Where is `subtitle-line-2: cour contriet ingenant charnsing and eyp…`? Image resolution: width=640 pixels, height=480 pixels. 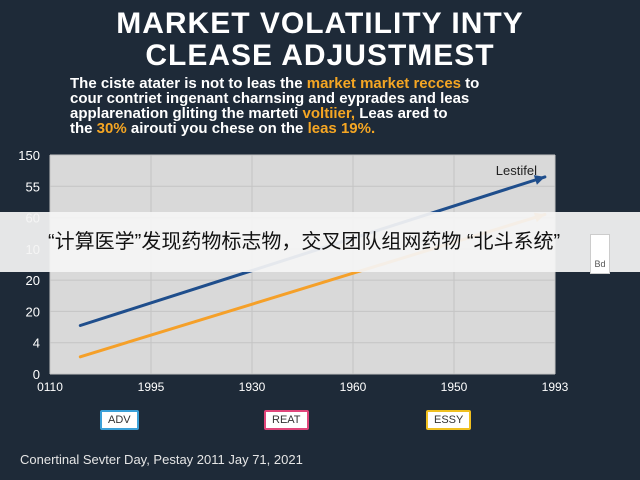 subtitle-line-2: cour contriet ingenant charnsing and eyp… is located at coordinates (270, 98).